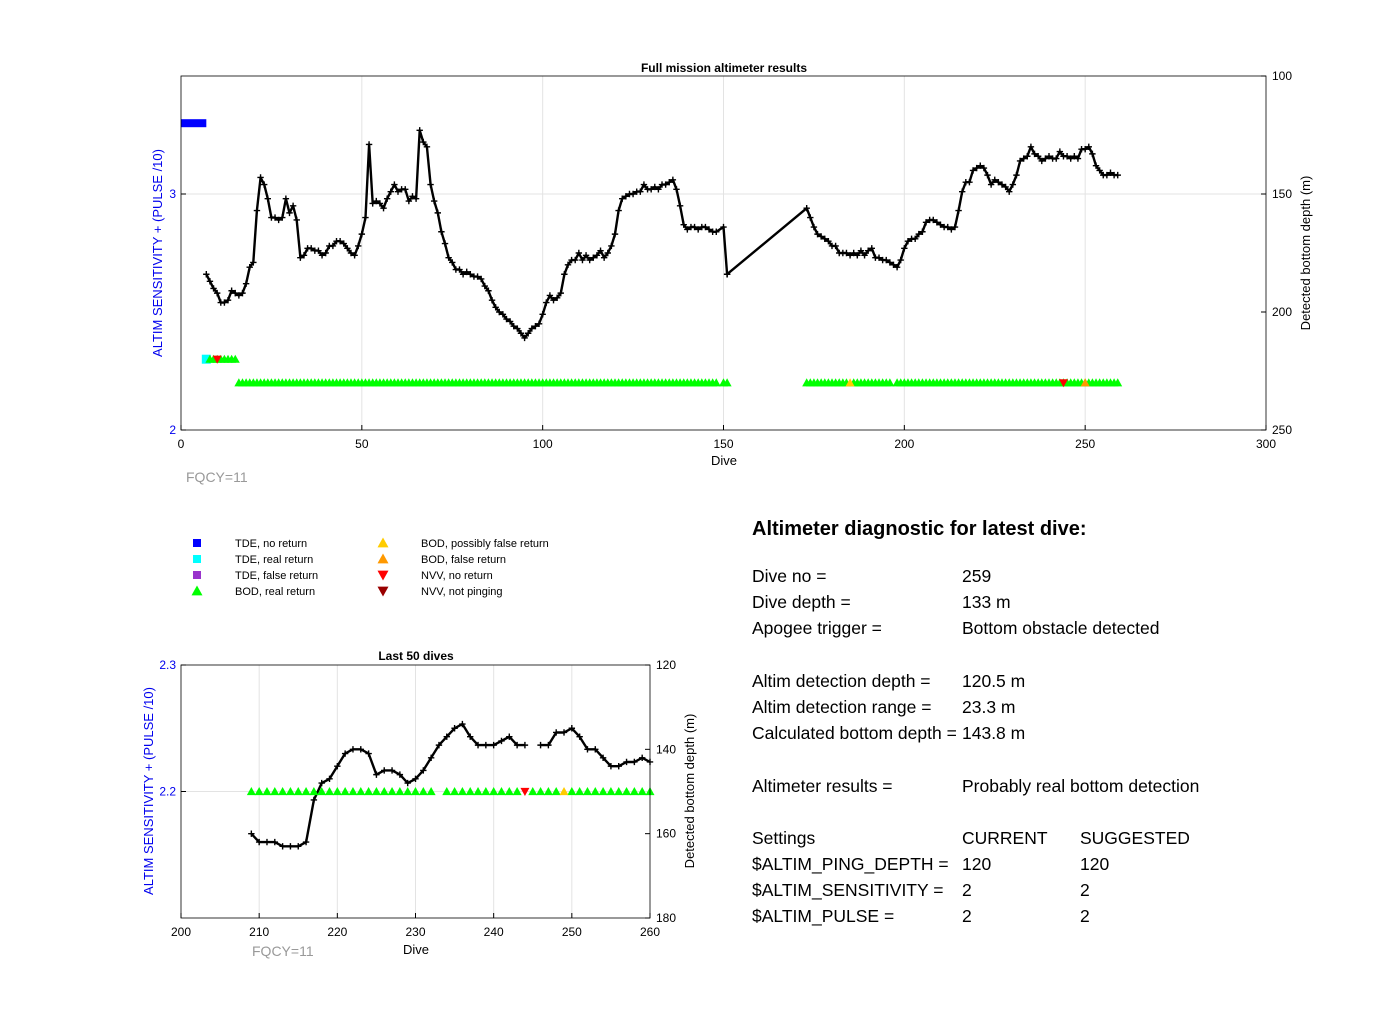 This screenshot has width=1400, height=1032. I want to click on calculated-depth-label: Calculated bottom depth =, so click(854, 733).